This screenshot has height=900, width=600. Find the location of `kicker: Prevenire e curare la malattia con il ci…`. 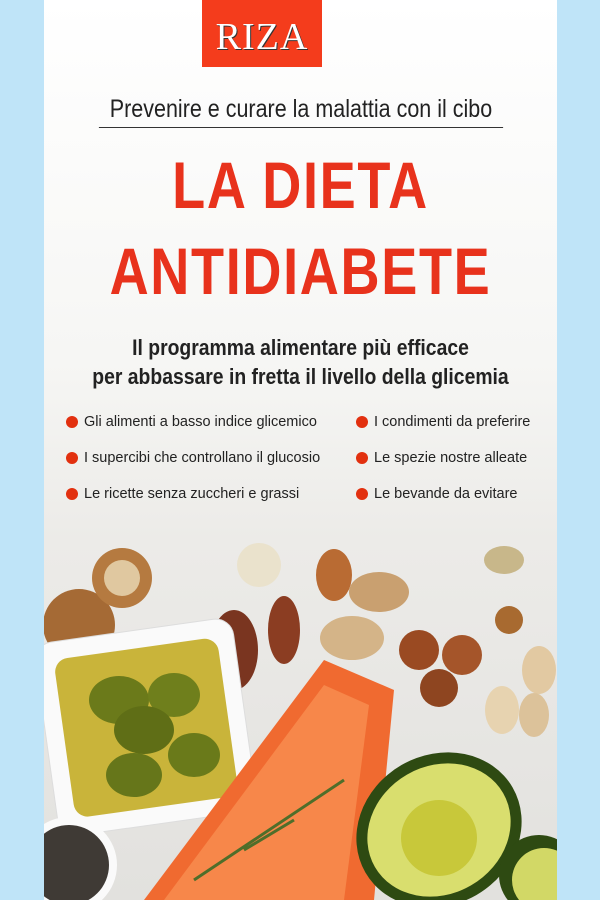

kicker: Prevenire e curare la malattia con il ci… is located at coordinates (301, 111).